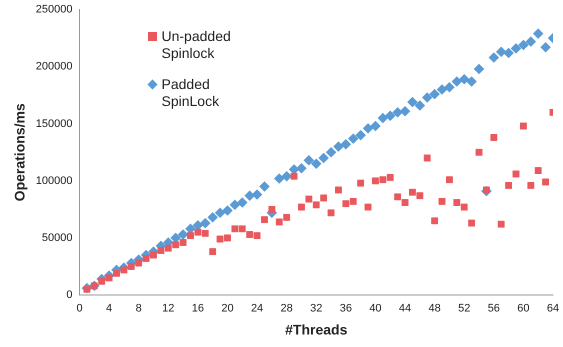 This screenshot has height=347, width=563. What do you see at coordinates (19, 152) in the screenshot?
I see `y-axis-title: Operations/ms` at bounding box center [19, 152].